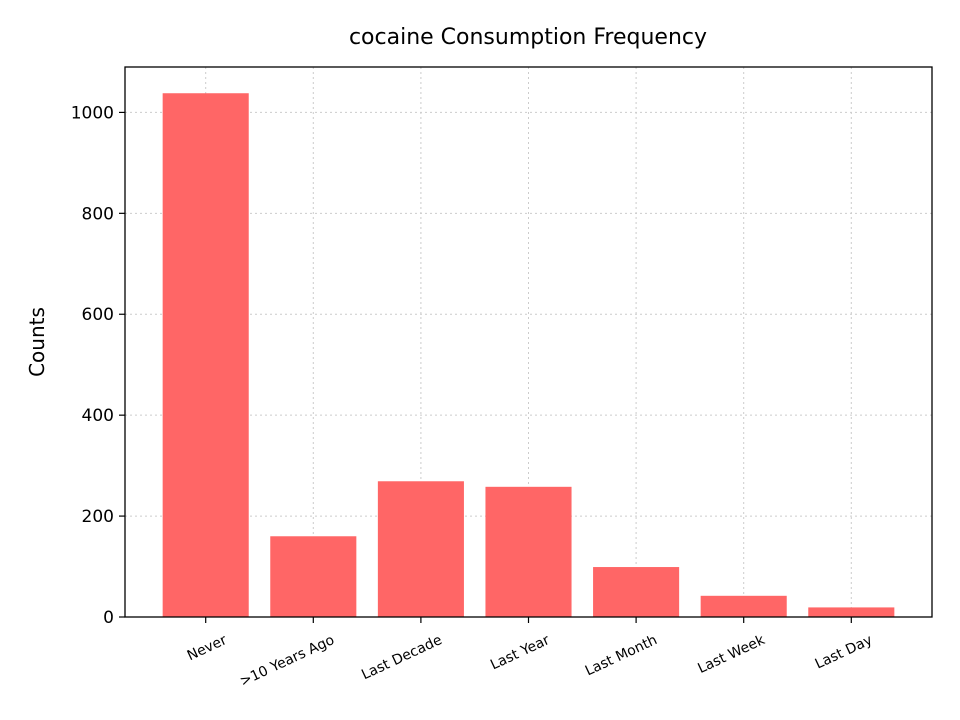 This screenshot has height=720, width=960. Describe the element at coordinates (108, 618) in the screenshot. I see `y-tick-label: 0` at that location.